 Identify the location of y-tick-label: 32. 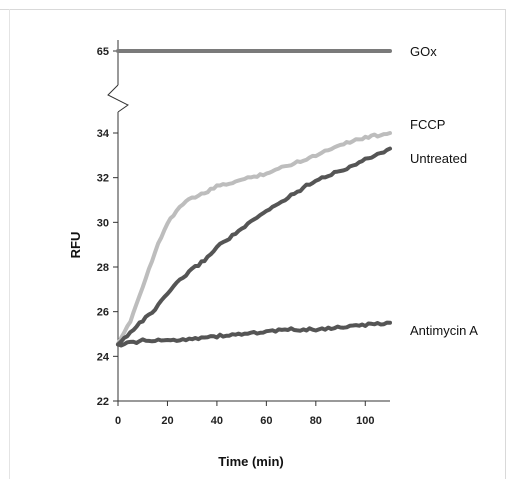
(103, 179).